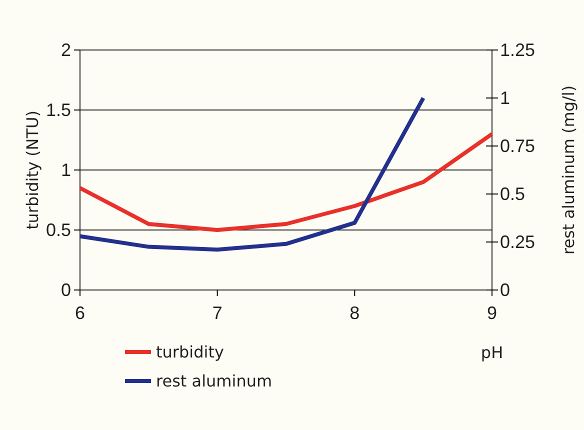  I want to click on y2-tick-label: 0.25, so click(518, 242).